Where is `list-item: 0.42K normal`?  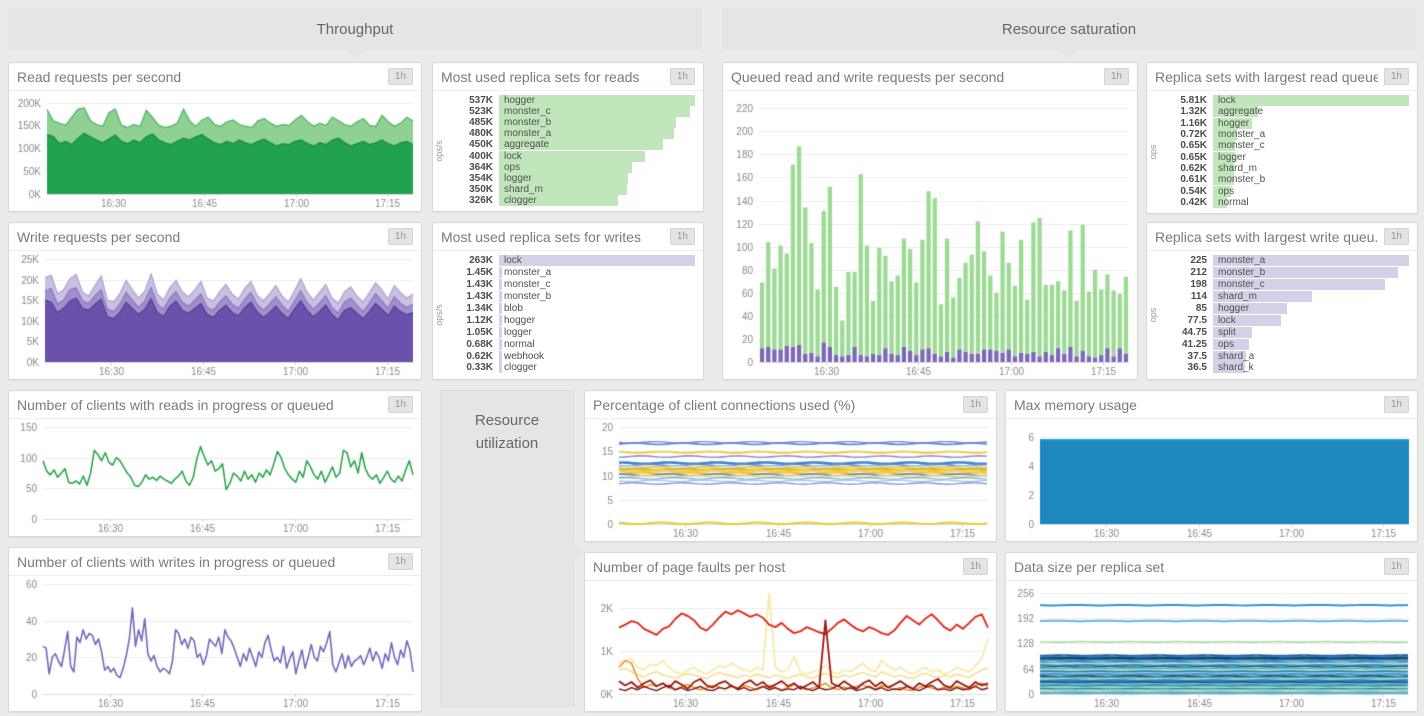
list-item: 0.42K normal is located at coordinates (1286, 202).